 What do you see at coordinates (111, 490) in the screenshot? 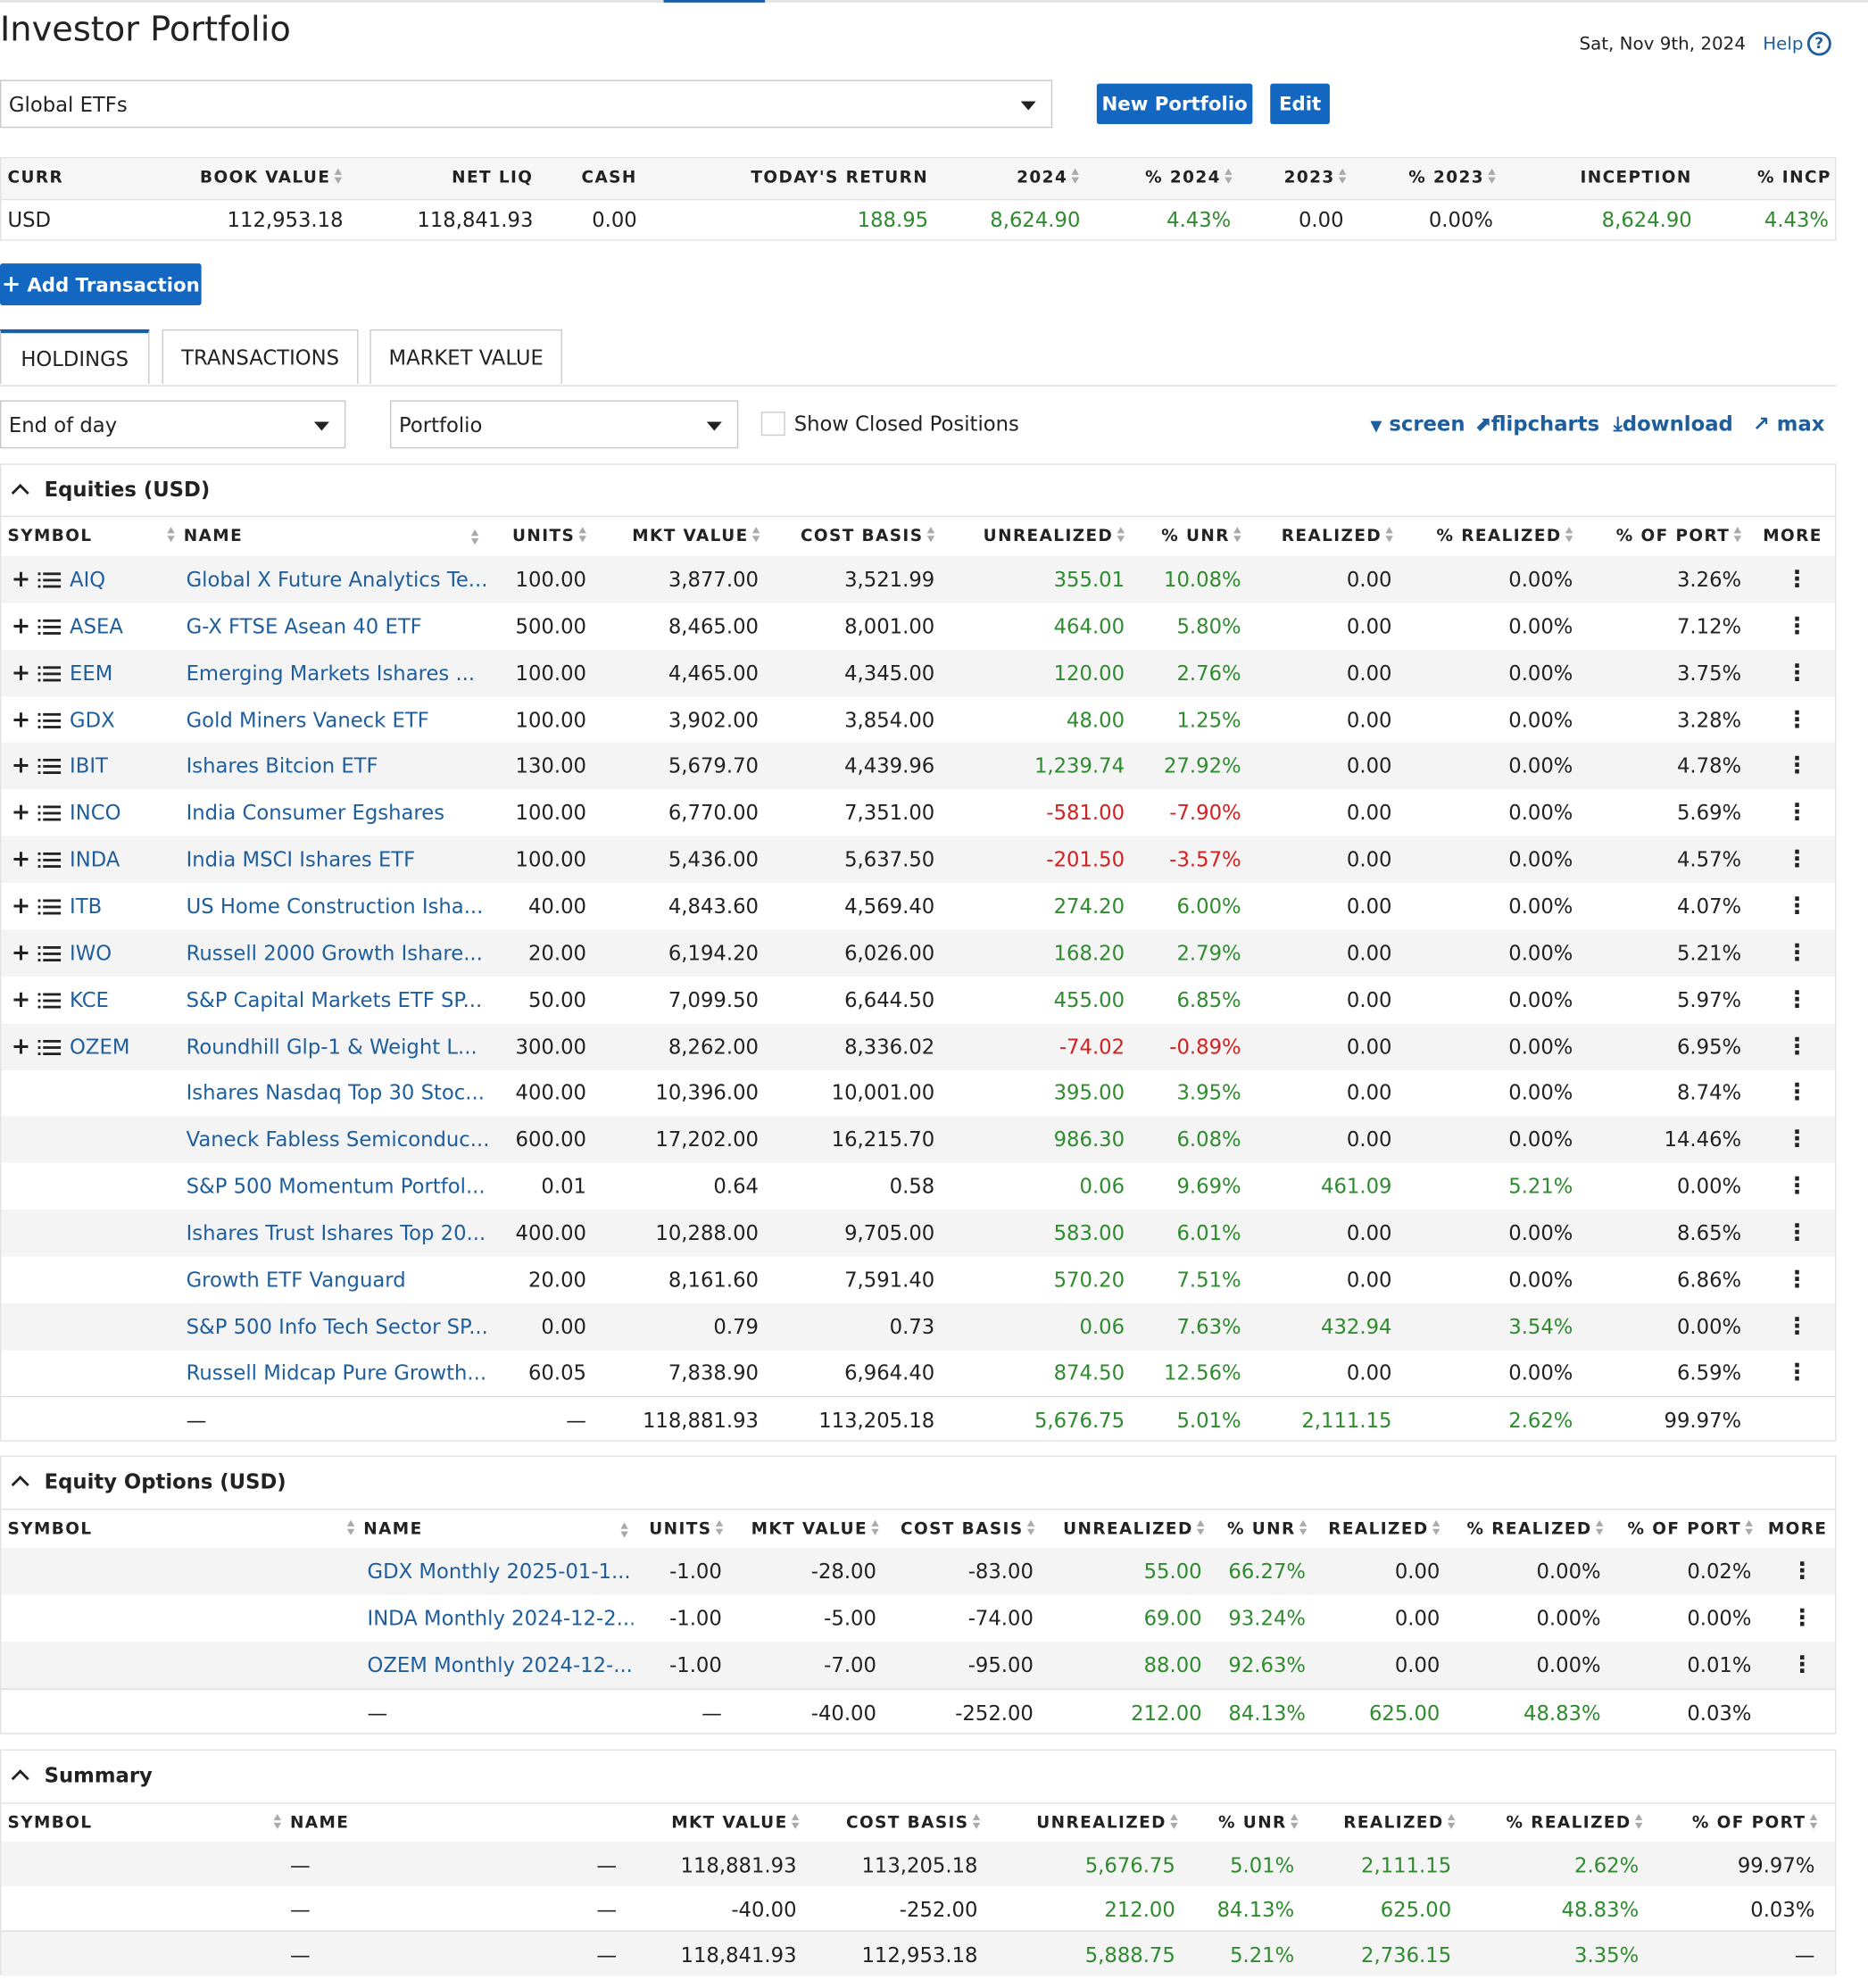
I see `equities-section-toggle: Equities (USD)` at bounding box center [111, 490].